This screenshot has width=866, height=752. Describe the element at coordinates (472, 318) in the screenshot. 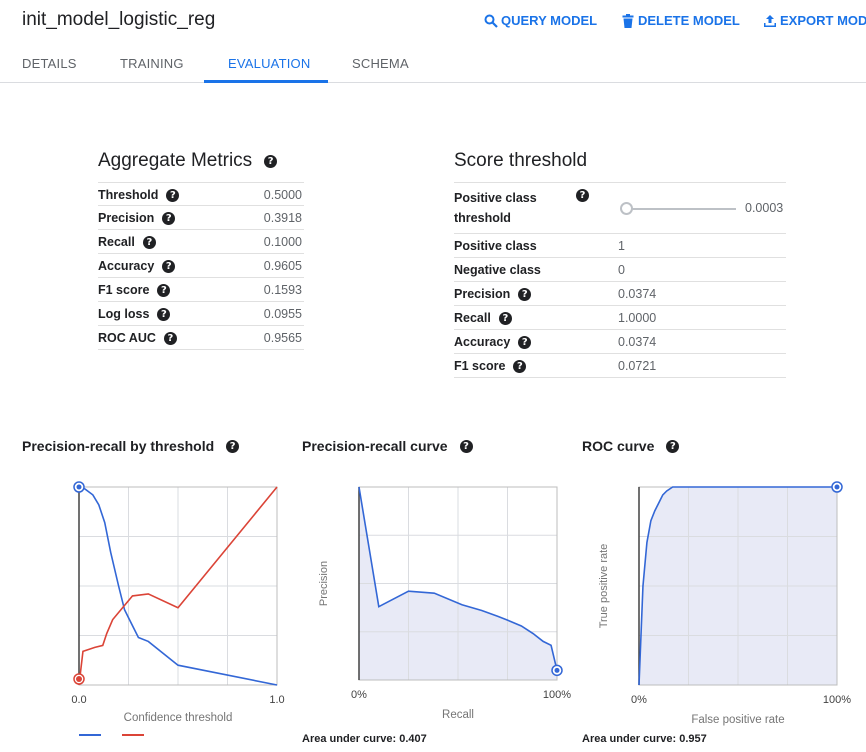

I see `score-metric-label: Recall` at that location.